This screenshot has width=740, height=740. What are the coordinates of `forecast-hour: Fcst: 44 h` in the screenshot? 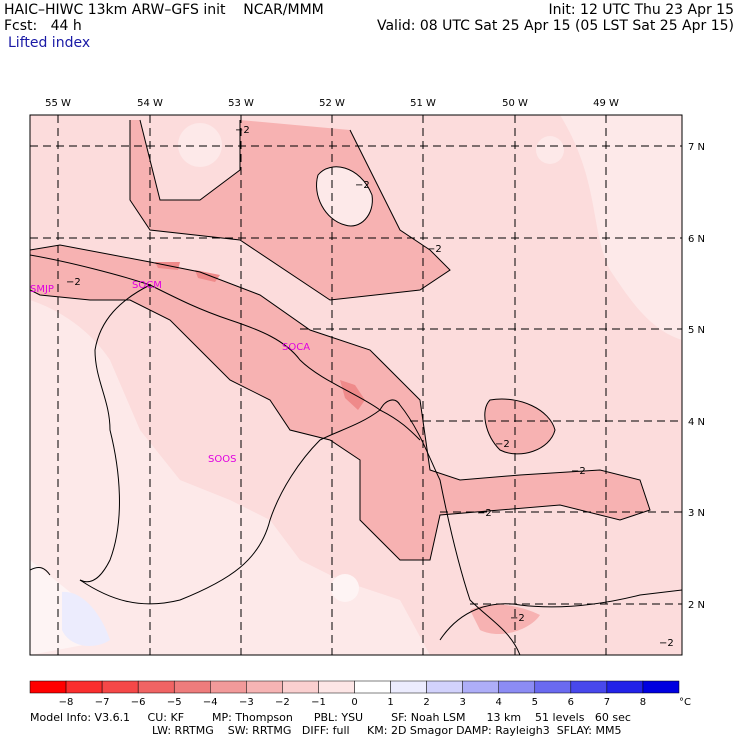 It's located at (43, 26).